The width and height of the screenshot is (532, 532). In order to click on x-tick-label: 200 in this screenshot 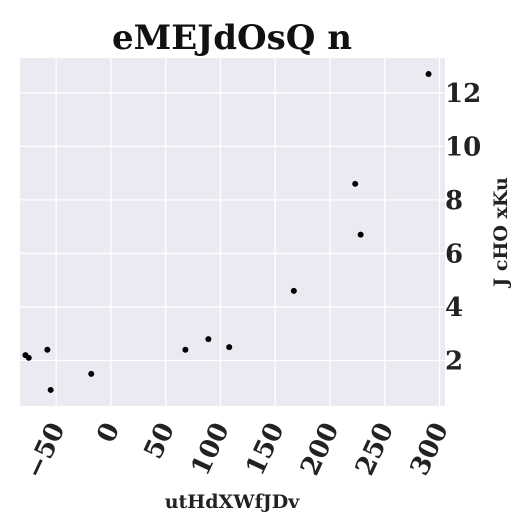, I will do `click(320, 449)`.